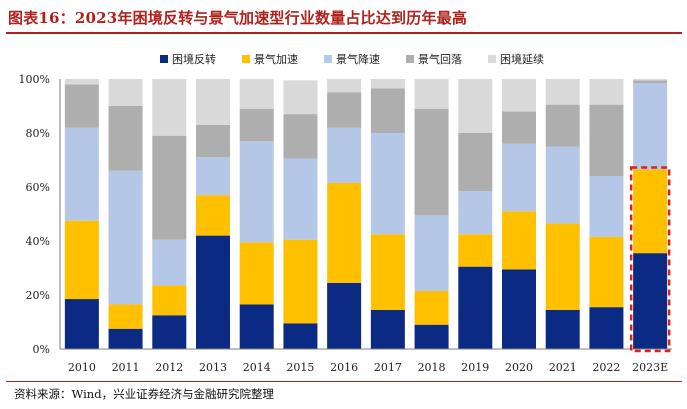 This screenshot has height=409, width=687. What do you see at coordinates (238, 18) in the screenshot?
I see `chart-title: 图表16：2023年困境反转与景气加速型行业数量占比达到历年最高` at bounding box center [238, 18].